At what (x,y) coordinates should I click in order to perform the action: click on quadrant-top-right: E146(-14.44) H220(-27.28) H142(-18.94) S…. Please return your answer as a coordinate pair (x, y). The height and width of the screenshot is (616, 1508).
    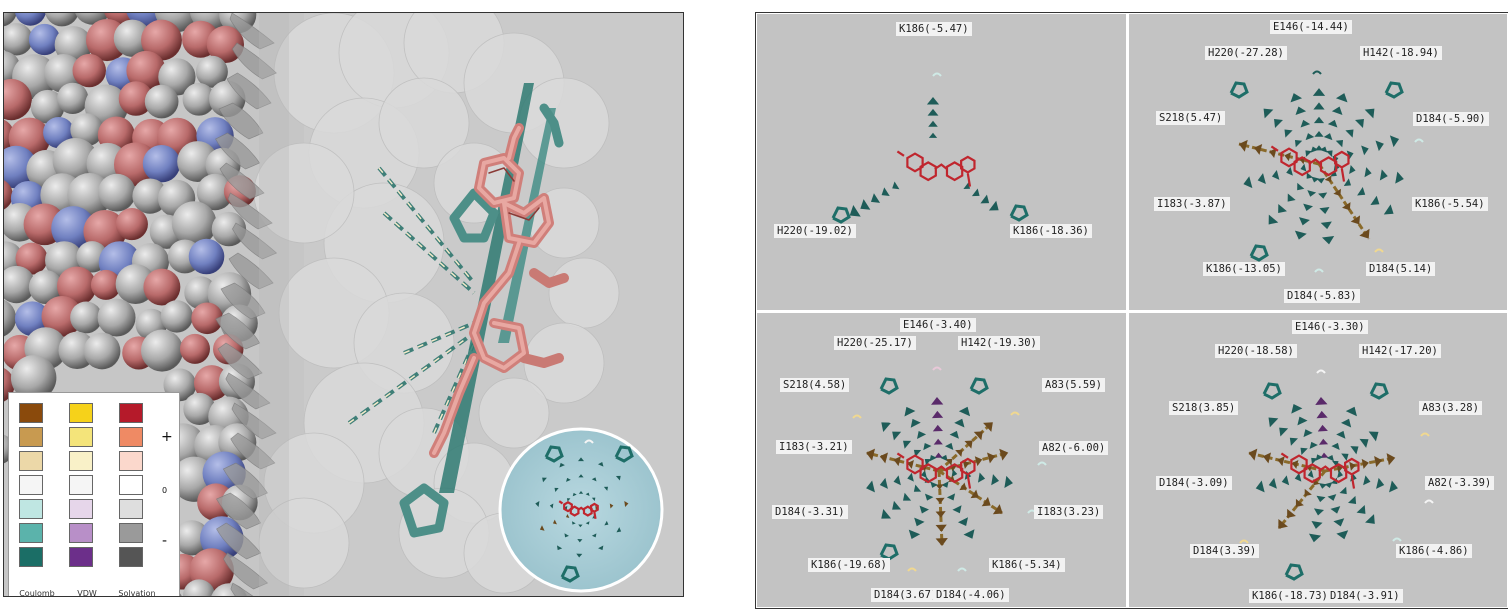
    Looking at the image, I should click on (1318, 162).